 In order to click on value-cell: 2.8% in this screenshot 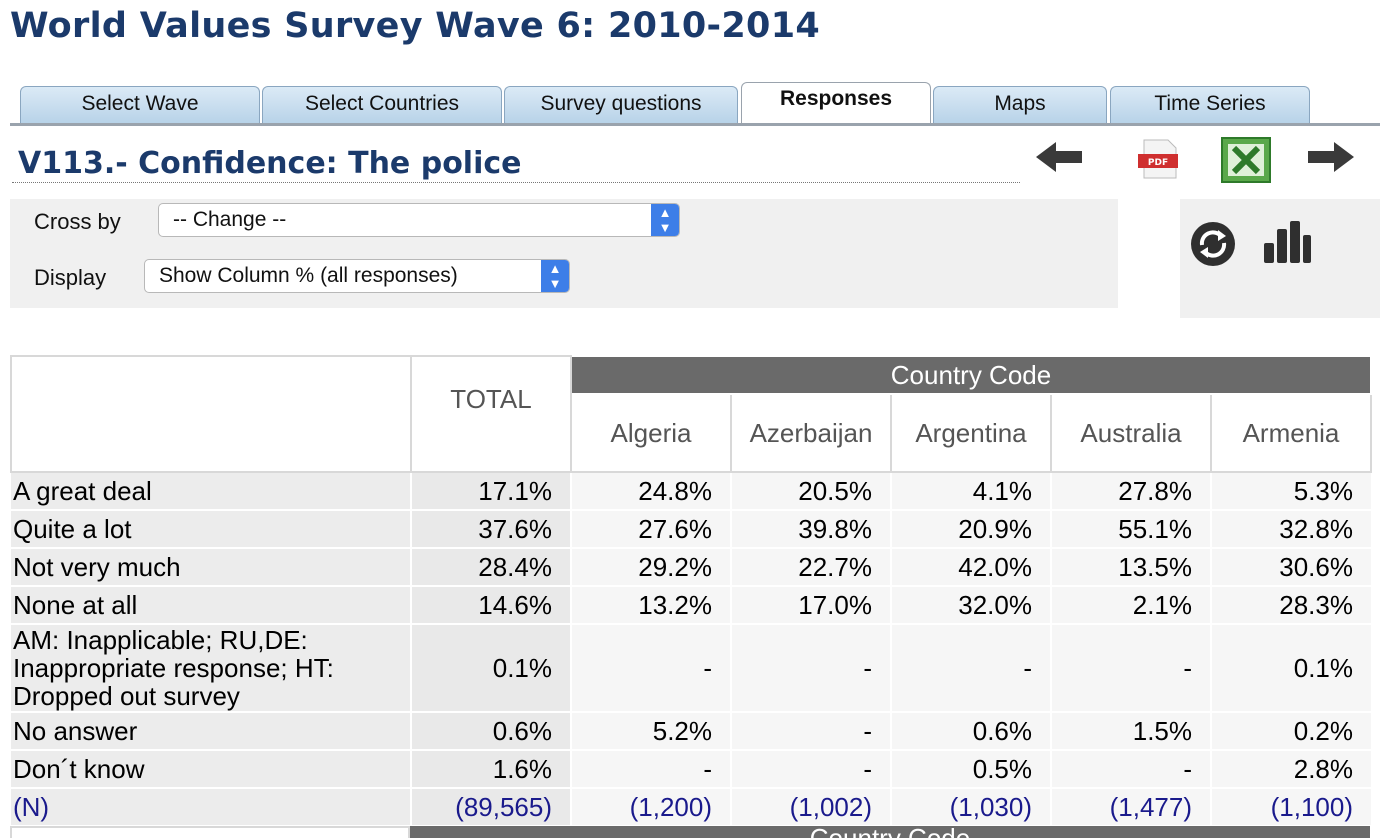, I will do `click(1290, 769)`.